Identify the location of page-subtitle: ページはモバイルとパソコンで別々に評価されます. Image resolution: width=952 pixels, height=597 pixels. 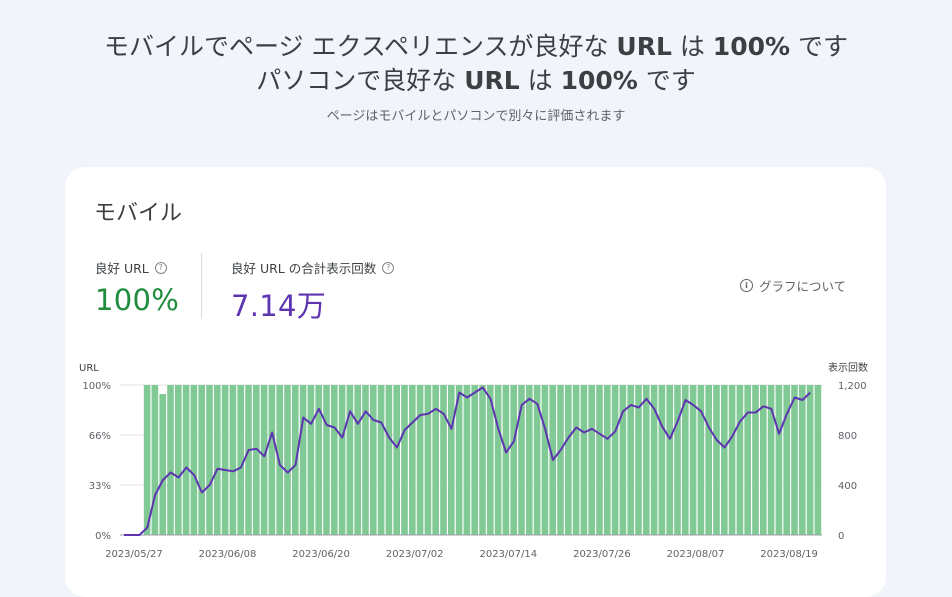
(476, 116).